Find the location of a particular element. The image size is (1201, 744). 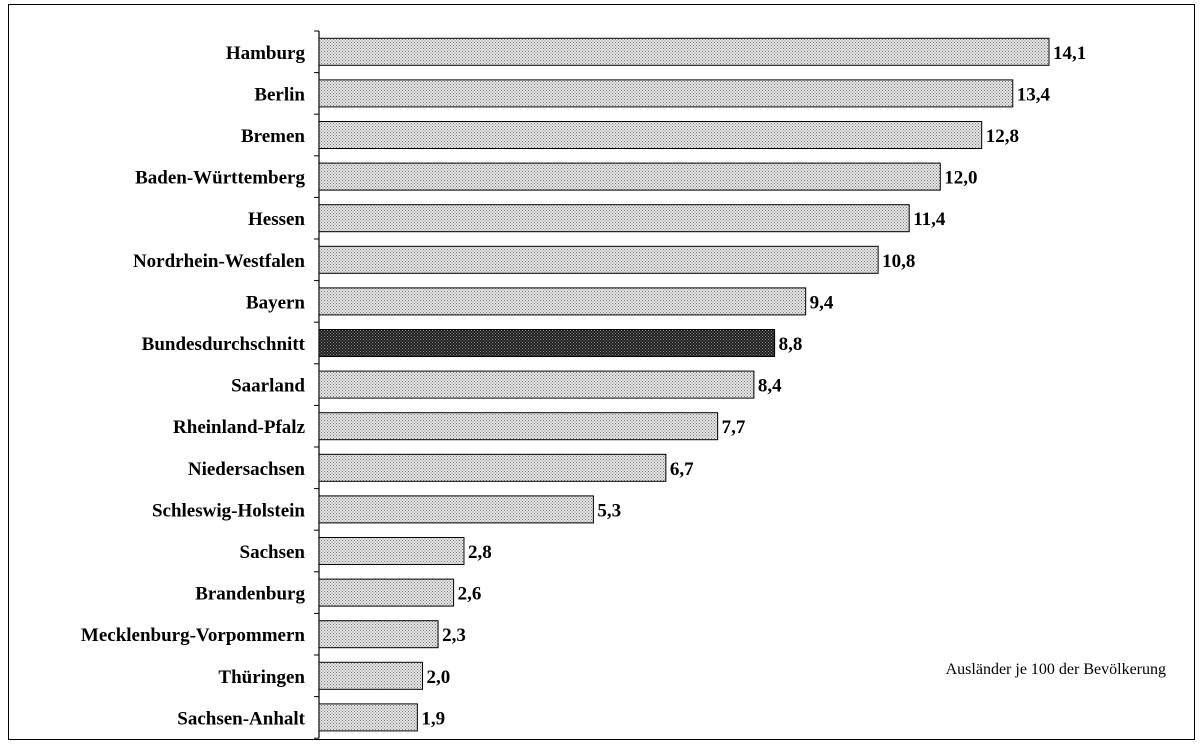

category-label: Mecklenburg-Vorpommern is located at coordinates (193, 635).